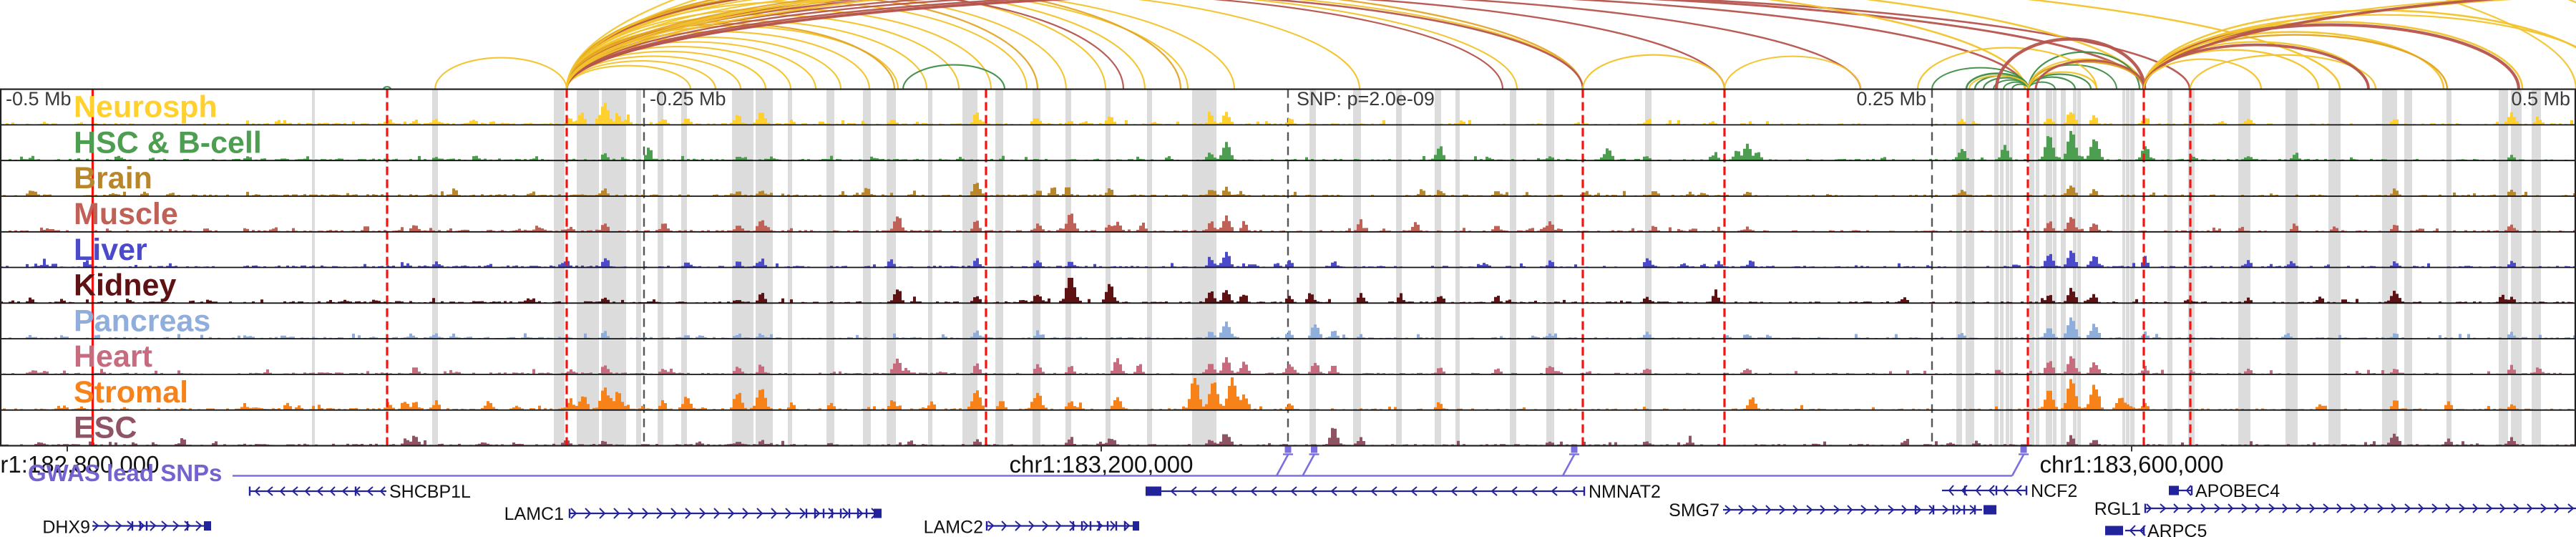 The width and height of the screenshot is (2576, 537). What do you see at coordinates (430, 492) in the screenshot?
I see `svg-text: SHCBP1L` at bounding box center [430, 492].